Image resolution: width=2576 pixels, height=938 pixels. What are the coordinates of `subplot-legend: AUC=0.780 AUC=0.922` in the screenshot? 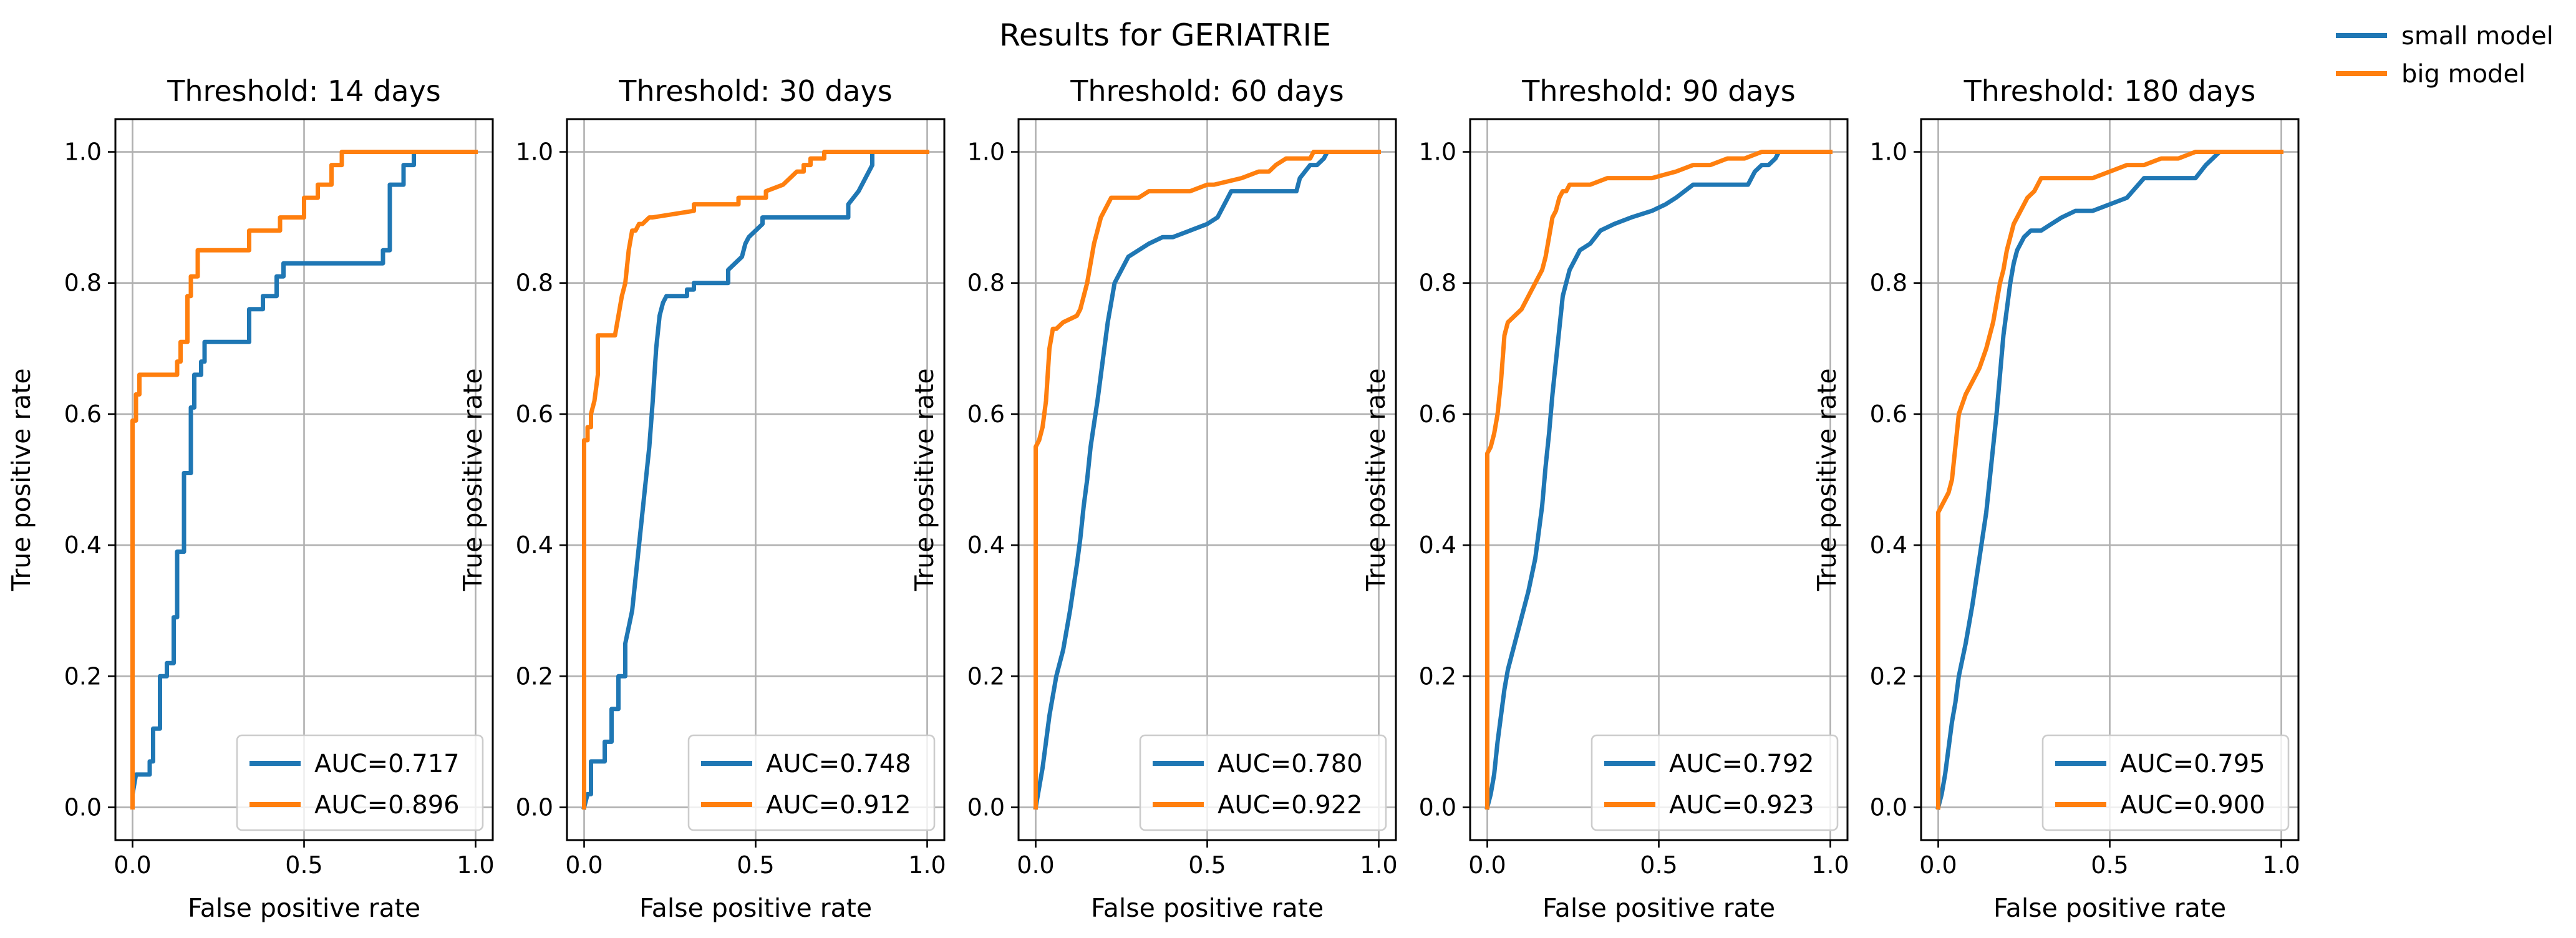 It's located at (1263, 783).